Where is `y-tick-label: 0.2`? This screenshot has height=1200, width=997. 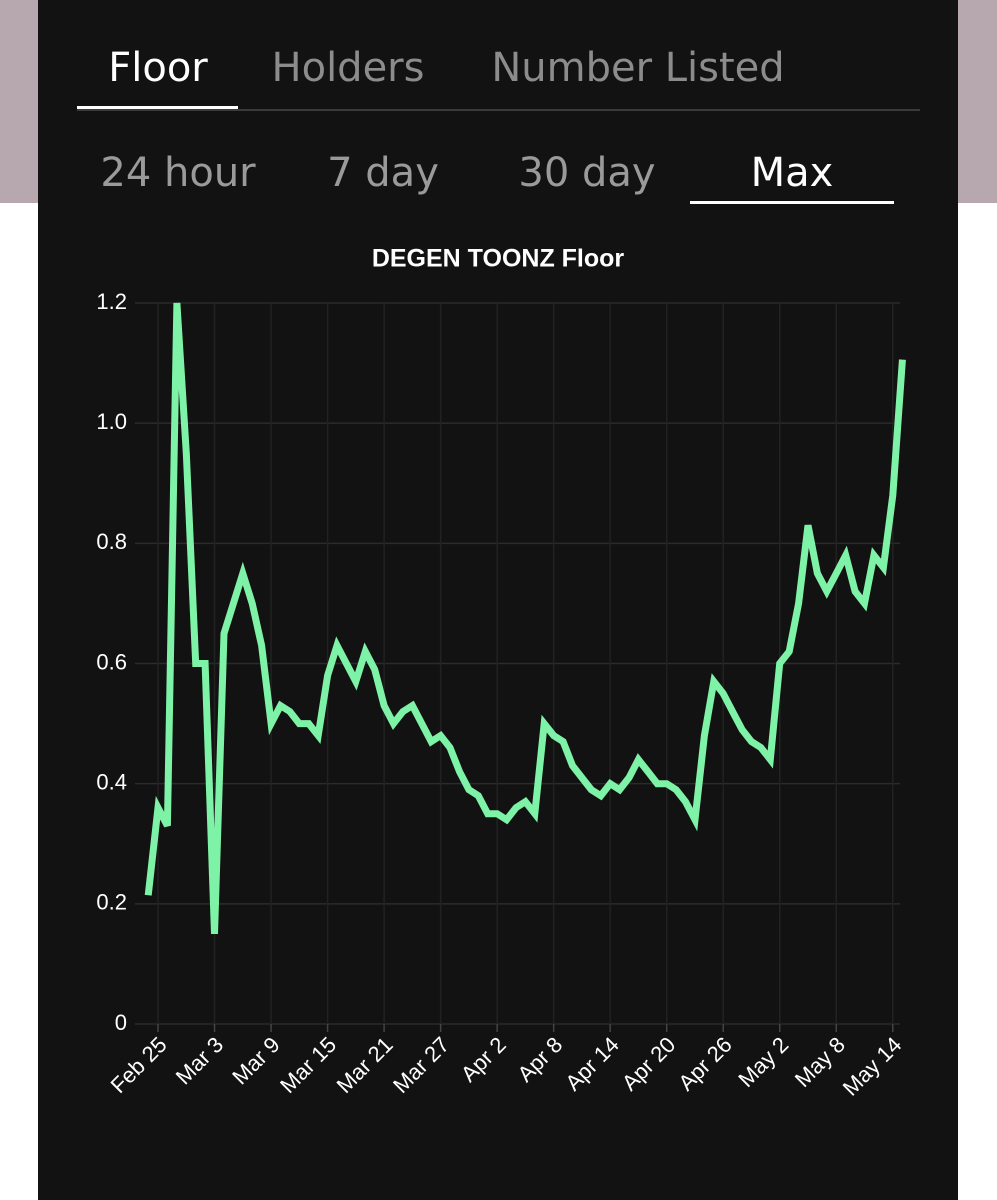 y-tick-label: 0.2 is located at coordinates (111, 902).